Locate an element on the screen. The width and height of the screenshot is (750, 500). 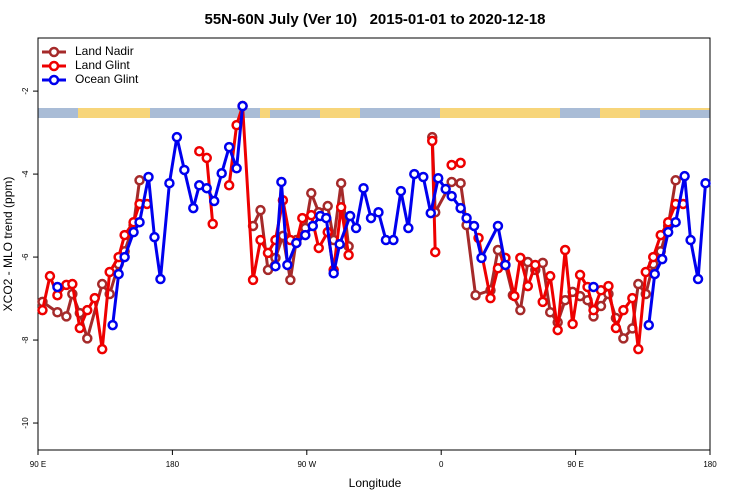
map-strip is located at coordinates (374, 113).